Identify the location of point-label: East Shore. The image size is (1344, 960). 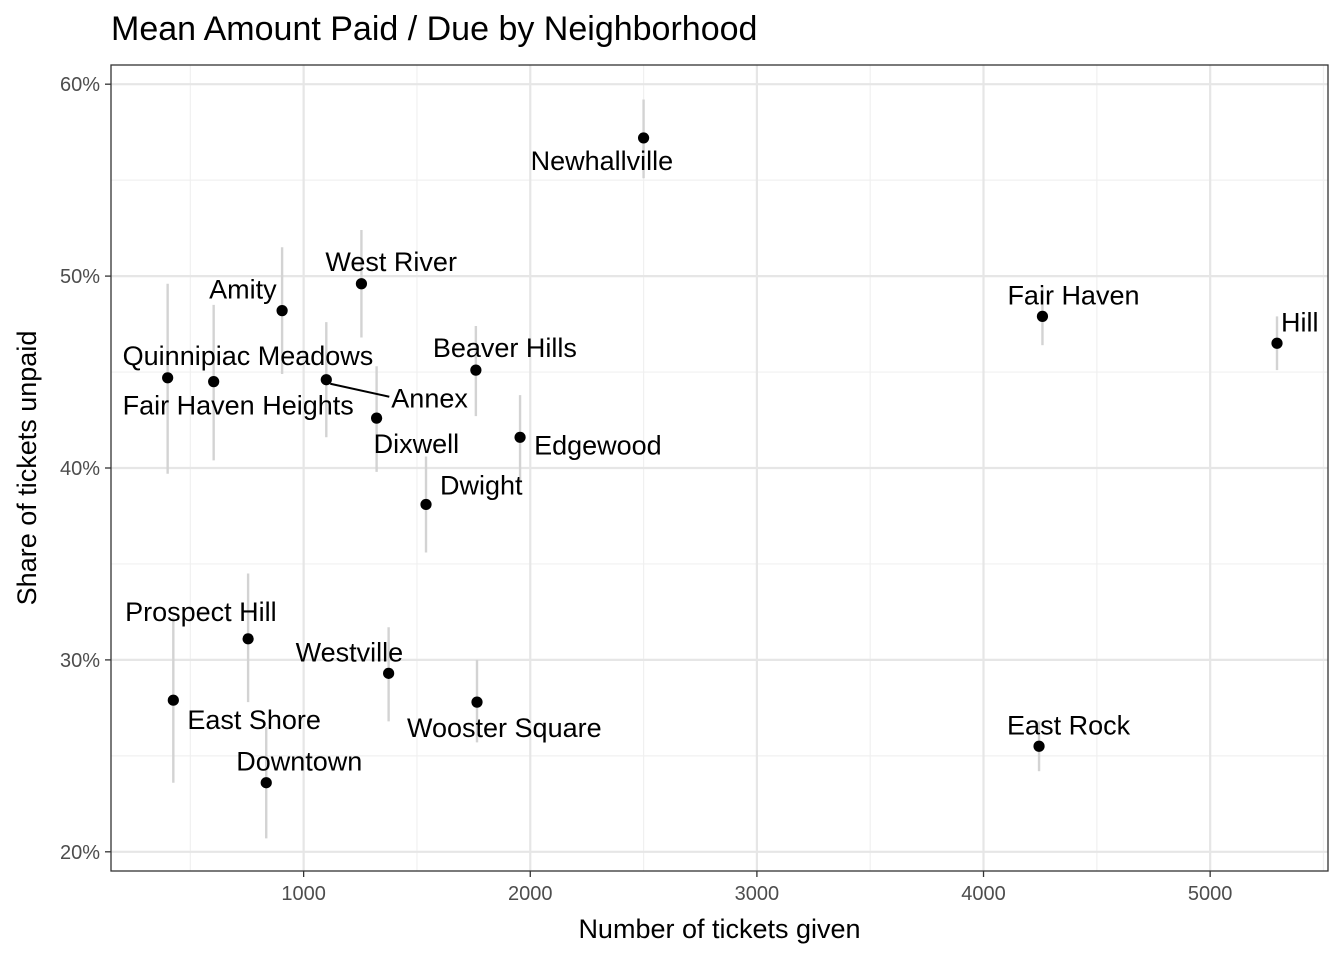
(254, 720).